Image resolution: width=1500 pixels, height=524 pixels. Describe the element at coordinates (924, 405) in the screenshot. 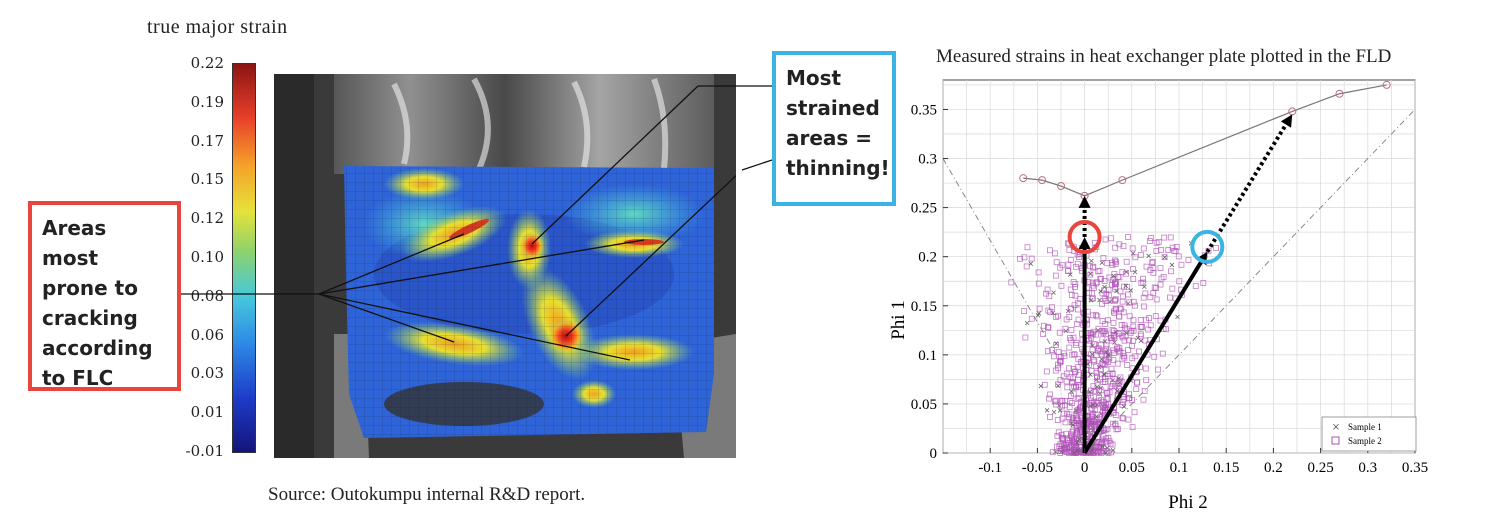

I see `y-tick-label: 0.05` at that location.